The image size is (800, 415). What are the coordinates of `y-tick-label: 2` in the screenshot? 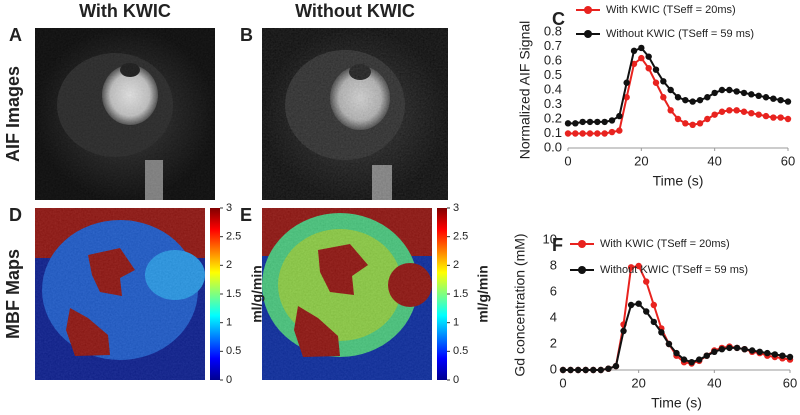 It's located at (553, 342).